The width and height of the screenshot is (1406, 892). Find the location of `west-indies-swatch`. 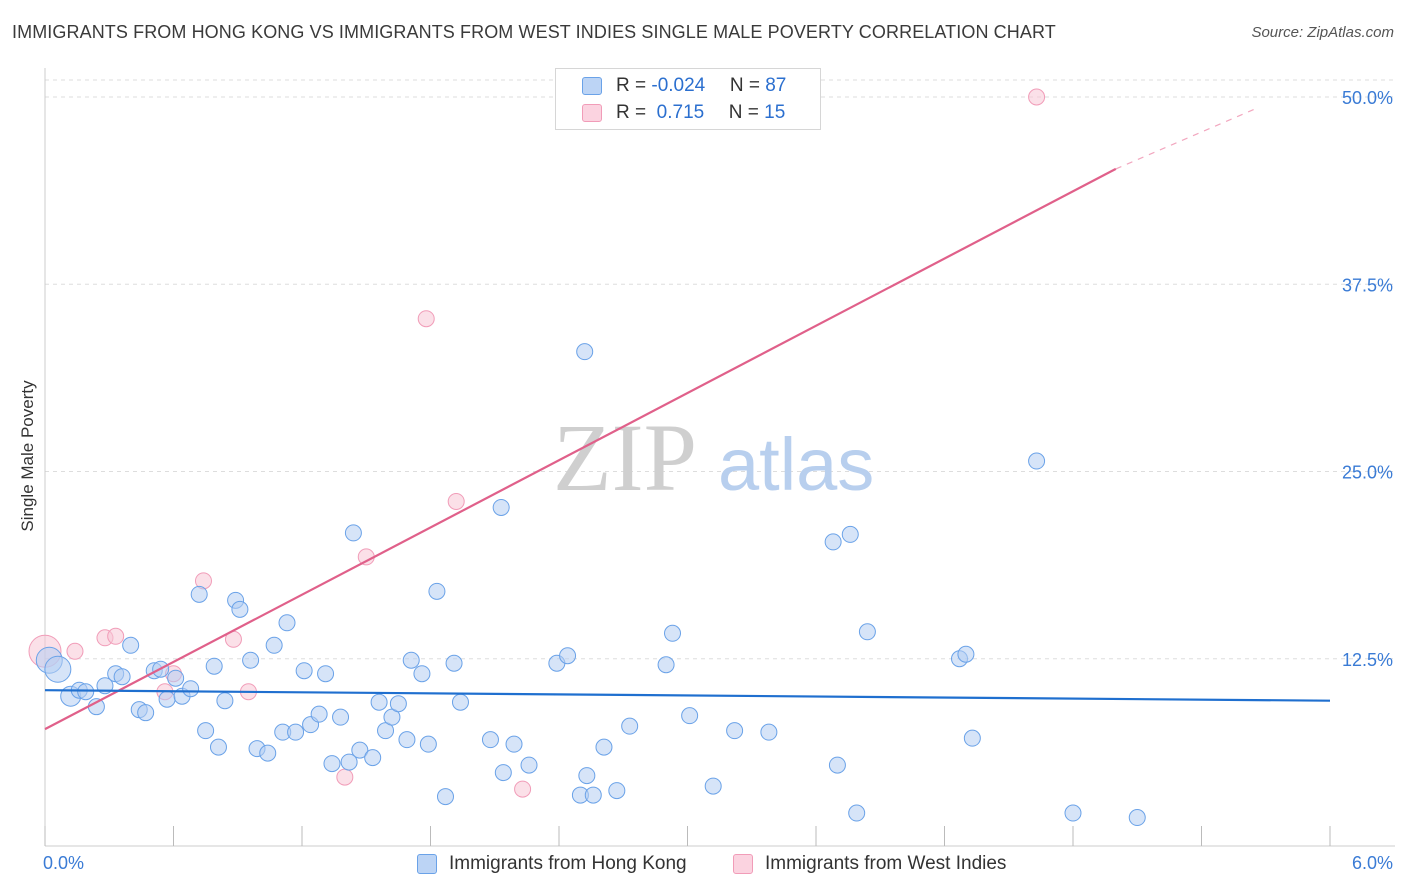

west-indies-swatch is located at coordinates (592, 113).